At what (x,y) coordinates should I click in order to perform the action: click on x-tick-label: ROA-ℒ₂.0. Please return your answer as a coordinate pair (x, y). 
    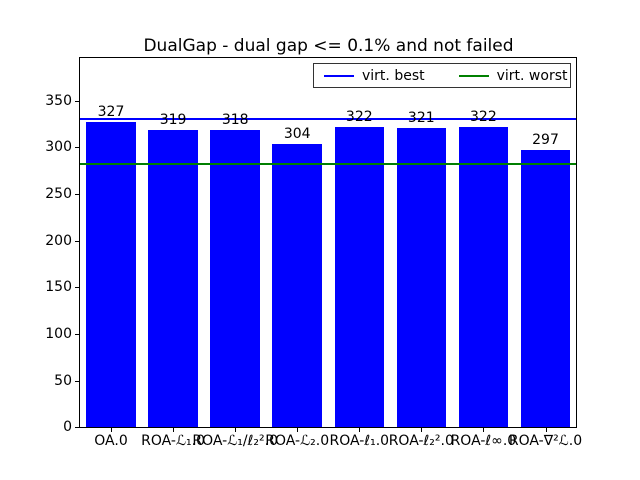
    Looking at the image, I should click on (297, 441).